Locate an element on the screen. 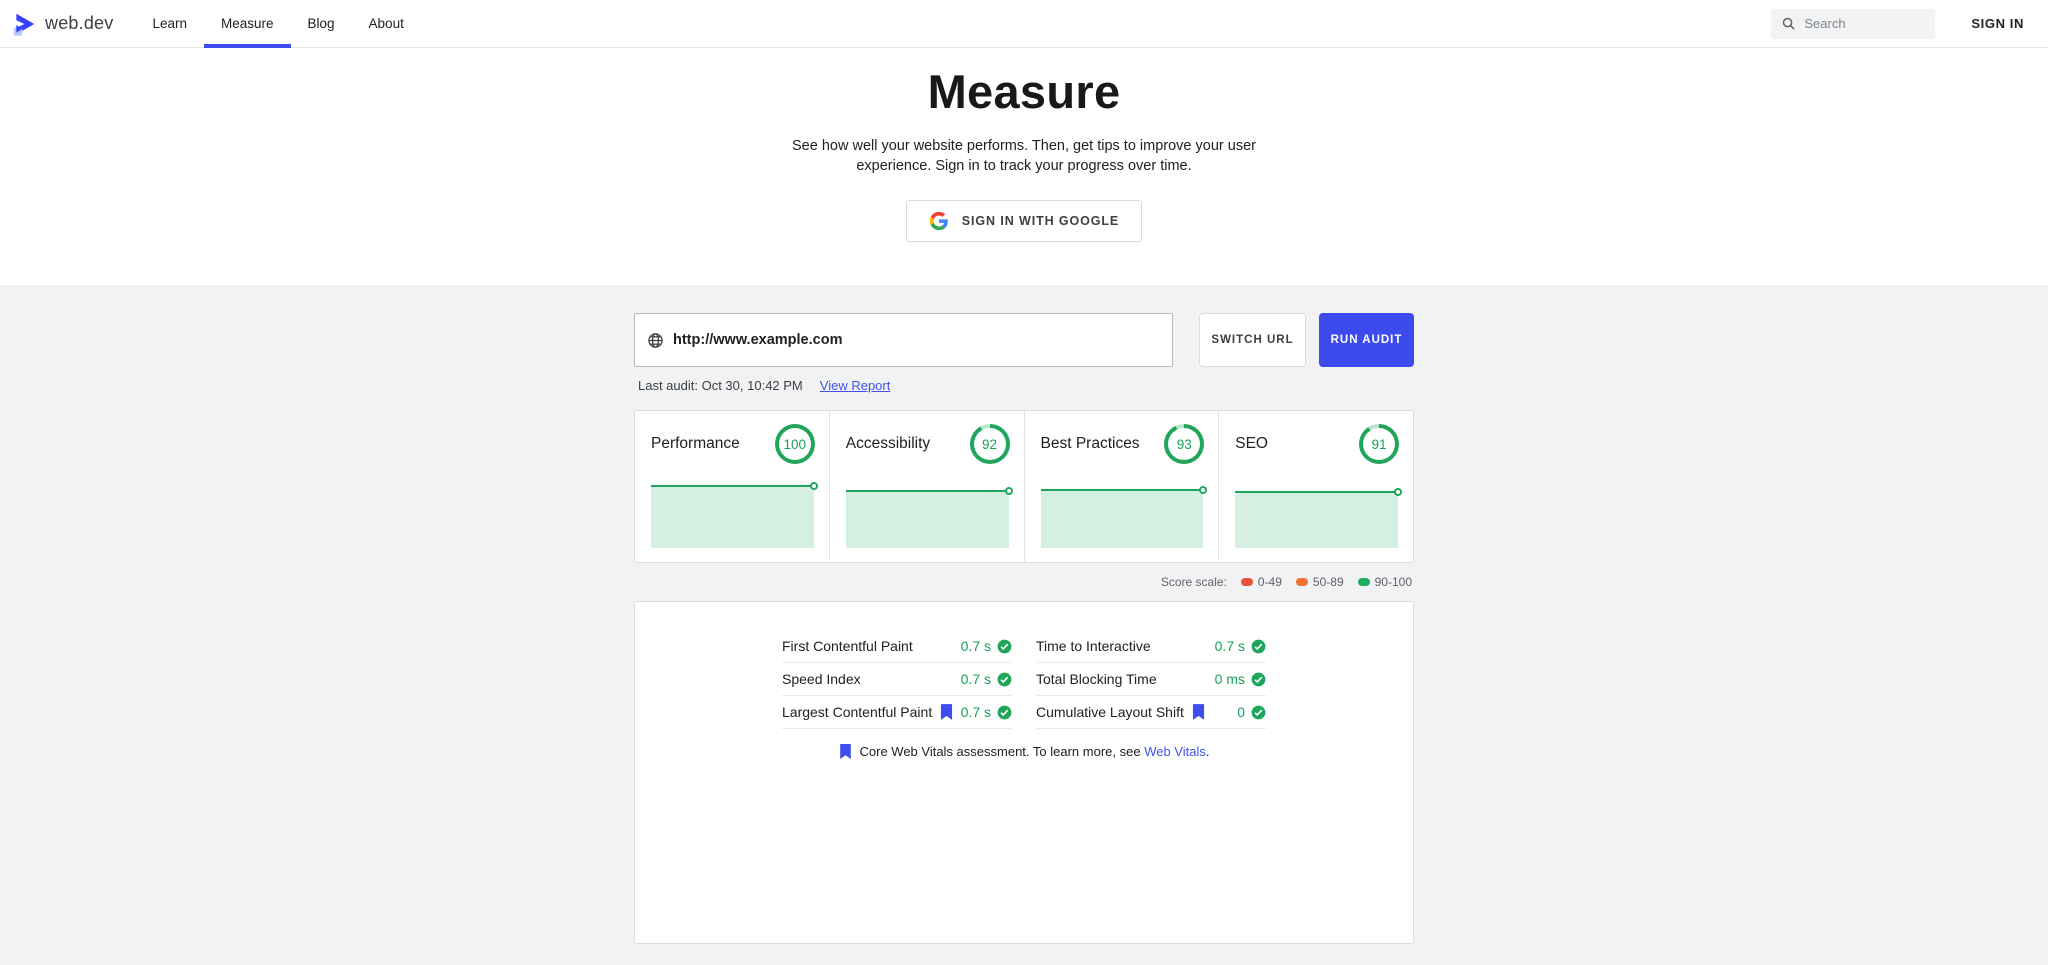 This screenshot has height=965, width=2048. metric-label-text: Time to Interactive is located at coordinates (1093, 646).